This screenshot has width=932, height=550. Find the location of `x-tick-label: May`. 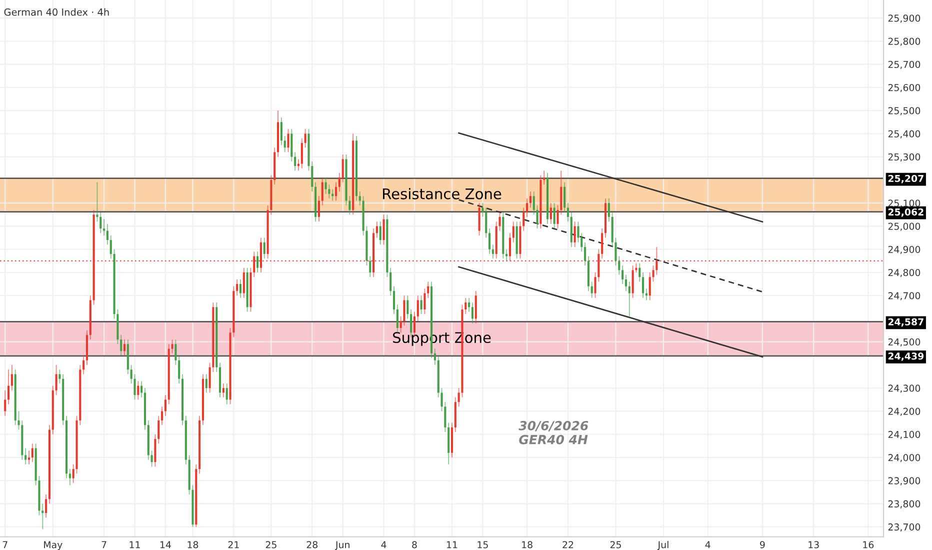

x-tick-label: May is located at coordinates (53, 545).